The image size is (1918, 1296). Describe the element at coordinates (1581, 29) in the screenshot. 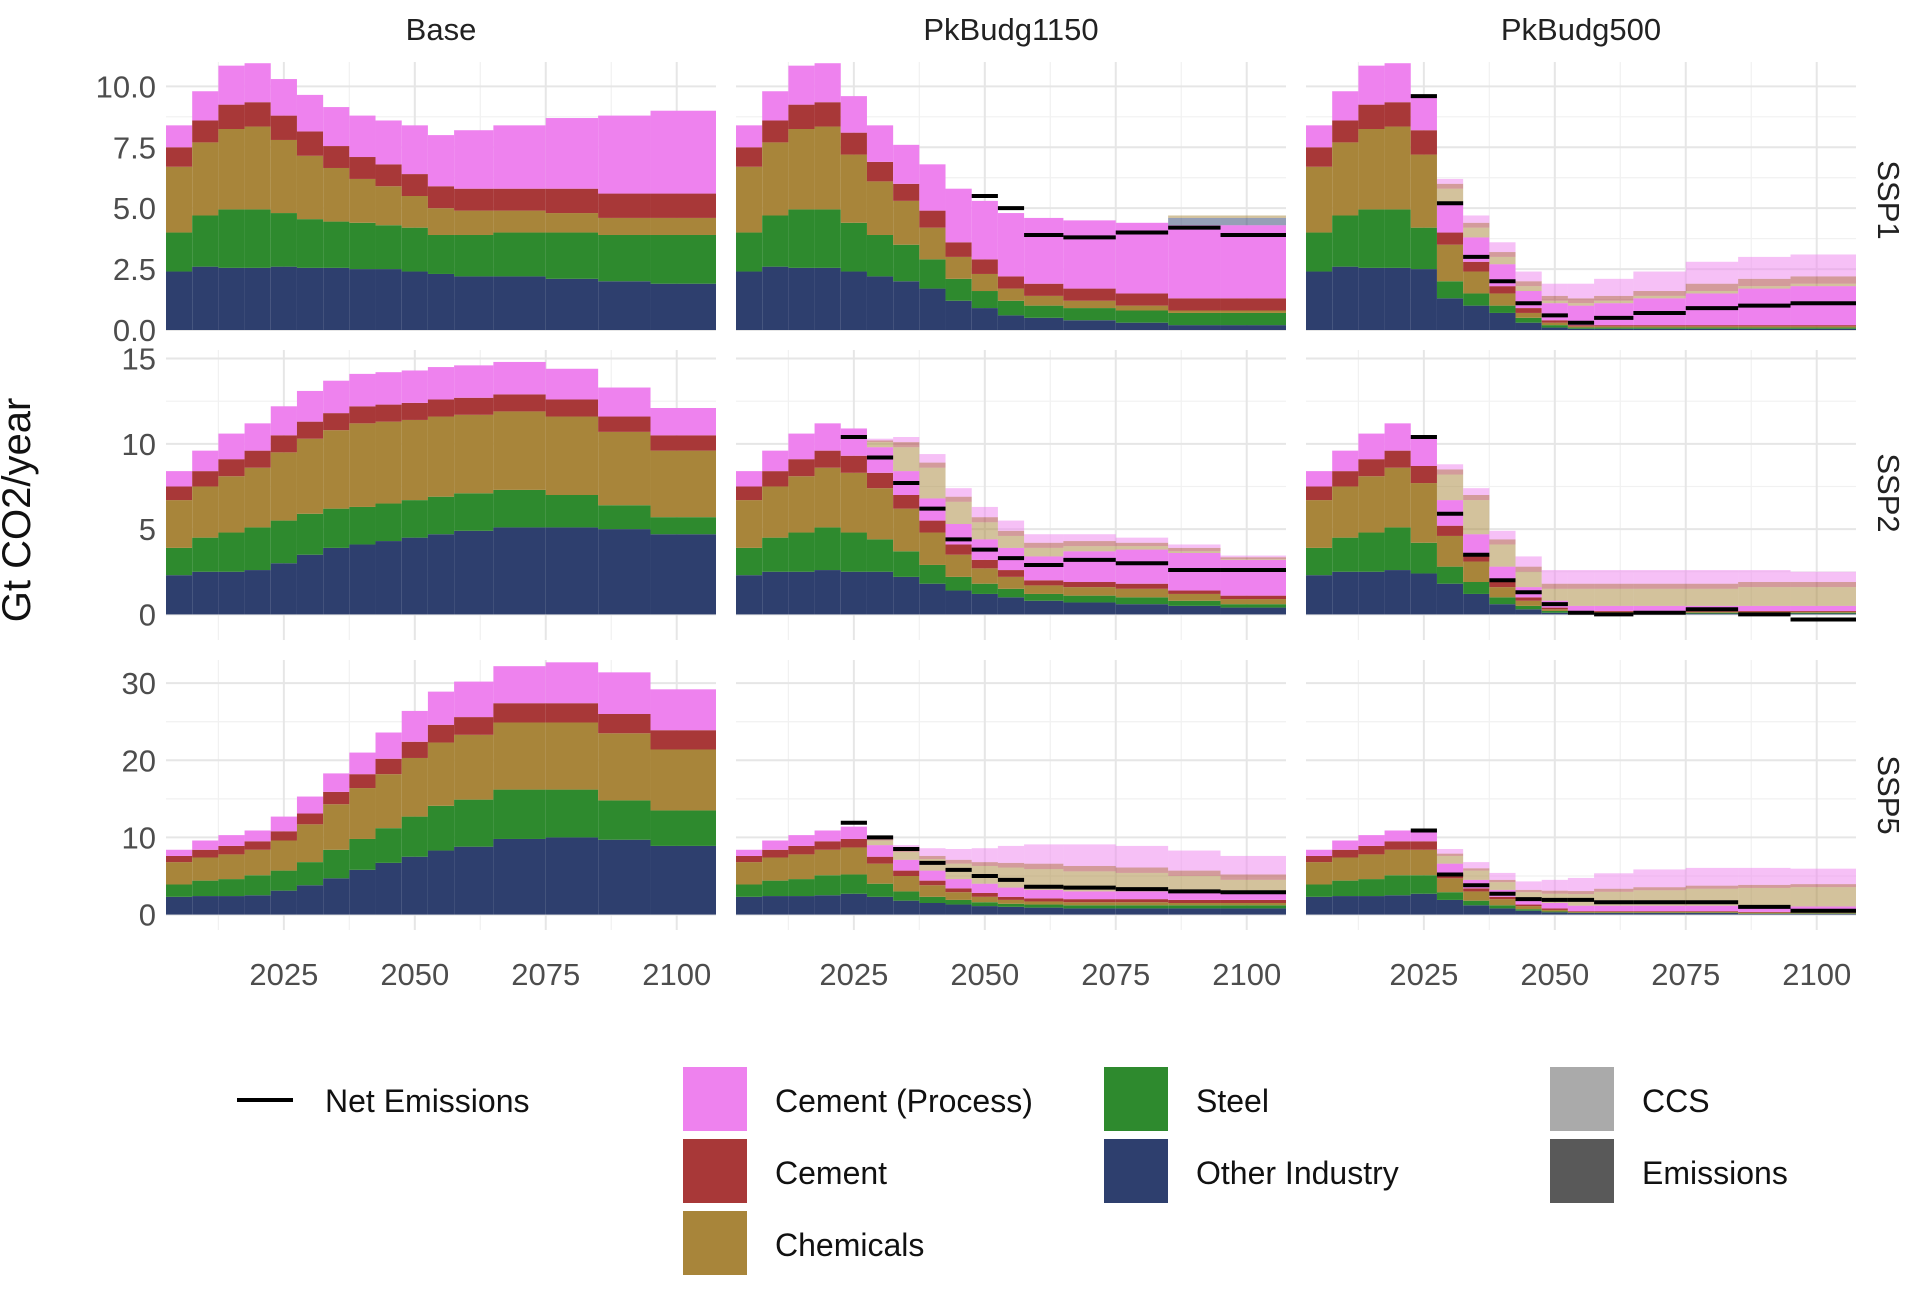

I see `facet-column-title: PkBudg500` at that location.